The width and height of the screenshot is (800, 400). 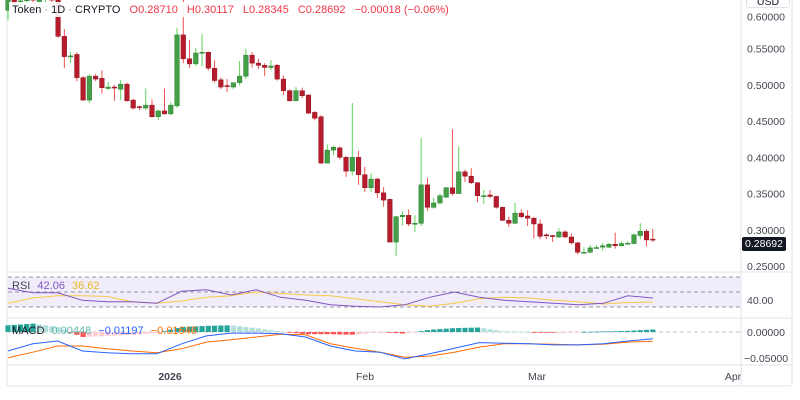 What do you see at coordinates (56, 286) in the screenshot?
I see `rsi-legend: RSI 42.06 36.62` at bounding box center [56, 286].